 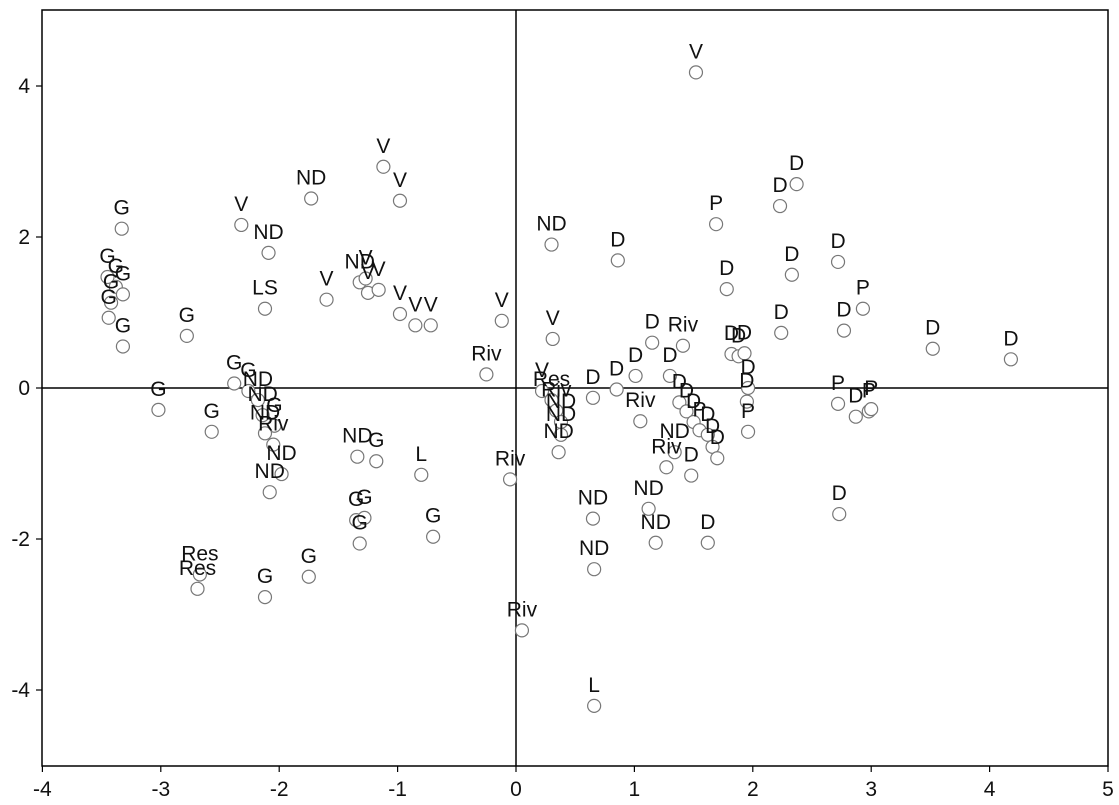 What do you see at coordinates (516, 789) in the screenshot?
I see `x-tick-label: 0` at bounding box center [516, 789].